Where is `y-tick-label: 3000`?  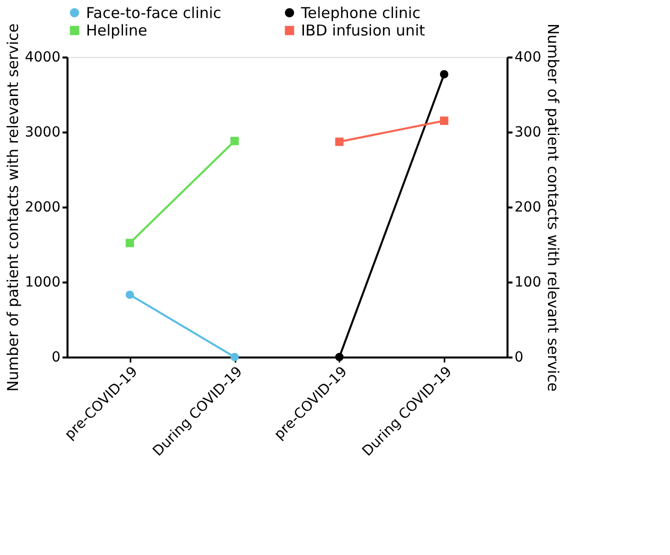
y-tick-label: 3000 is located at coordinates (42, 132).